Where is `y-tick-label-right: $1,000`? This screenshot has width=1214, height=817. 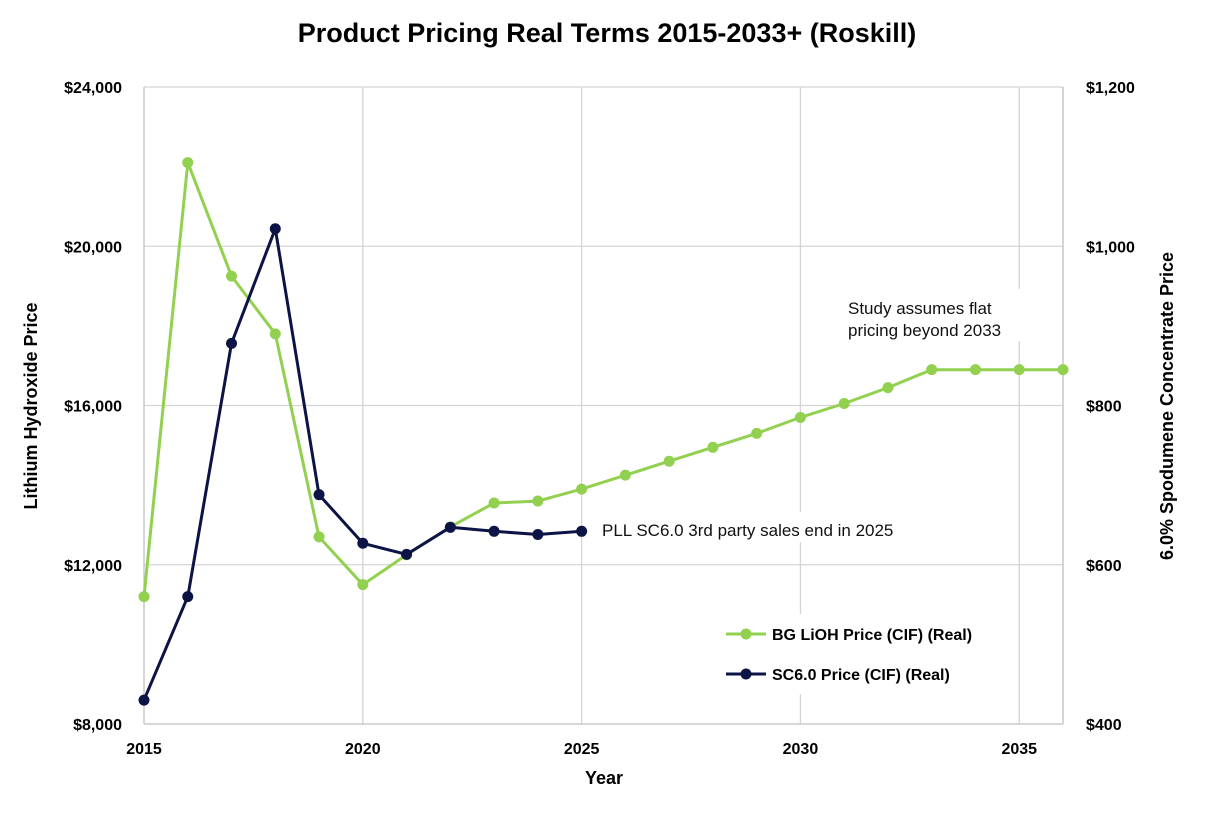
y-tick-label-right: $1,000 is located at coordinates (1110, 247).